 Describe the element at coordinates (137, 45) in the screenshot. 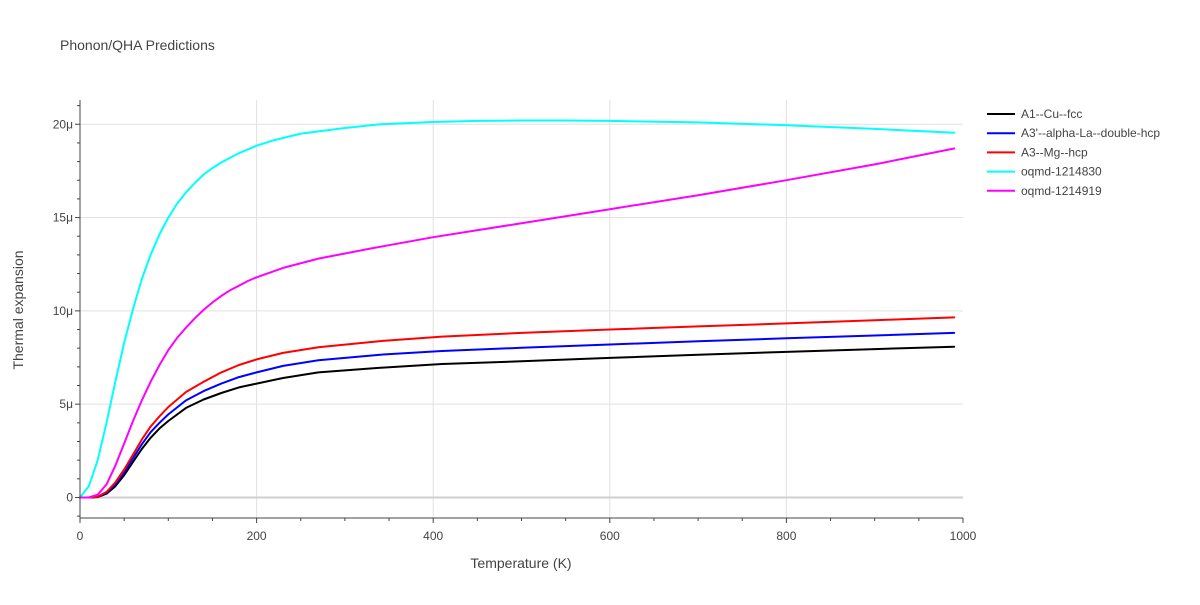

I see `chart-title: Phonon/QHA Predictions` at that location.